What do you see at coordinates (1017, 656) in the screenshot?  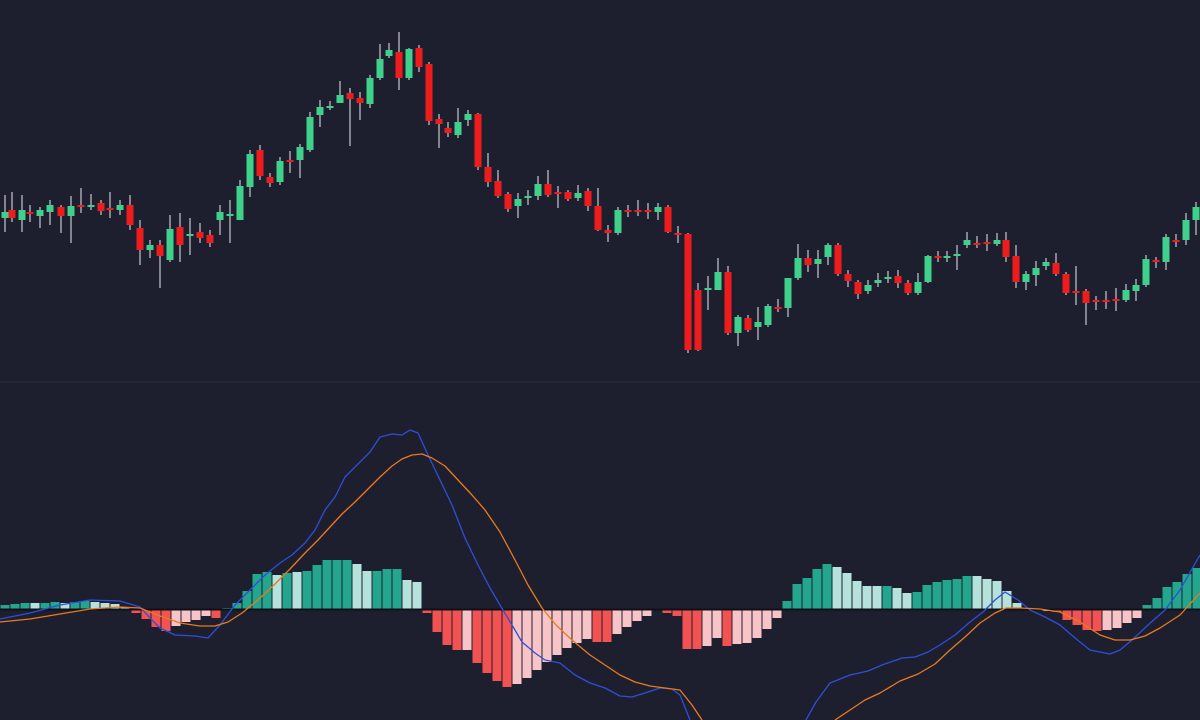 I see `signal-line` at bounding box center [1017, 656].